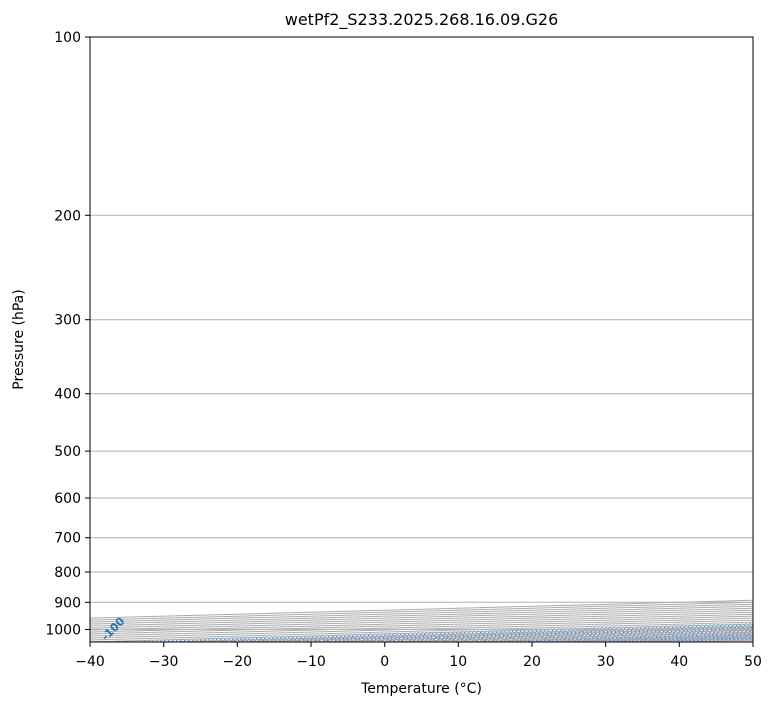  I want to click on x-tick-label: −40, so click(90, 662).